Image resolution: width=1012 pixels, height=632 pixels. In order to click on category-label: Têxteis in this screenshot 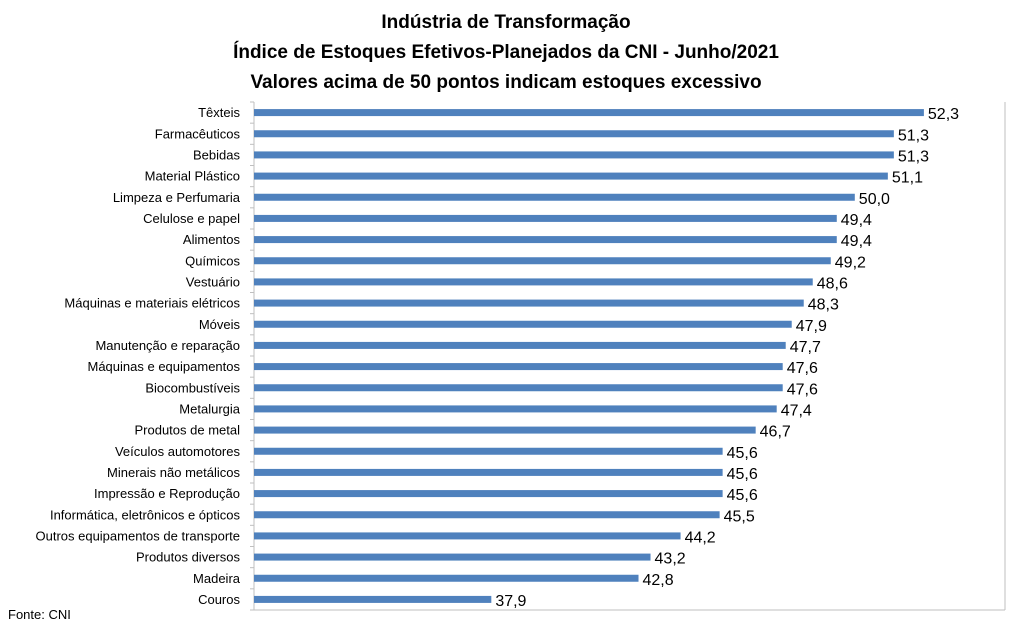, I will do `click(219, 112)`.